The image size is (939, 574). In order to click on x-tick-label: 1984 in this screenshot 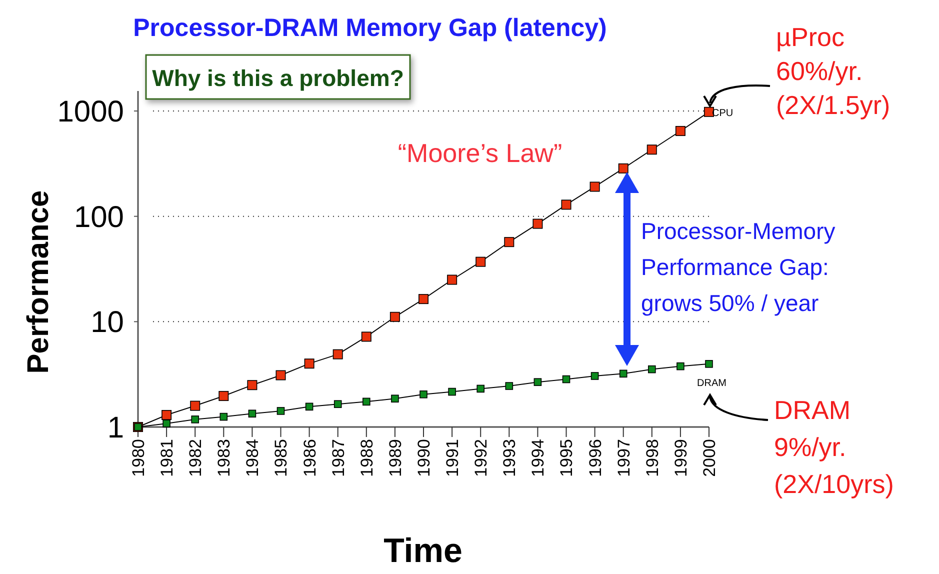, I will do `click(252, 458)`.